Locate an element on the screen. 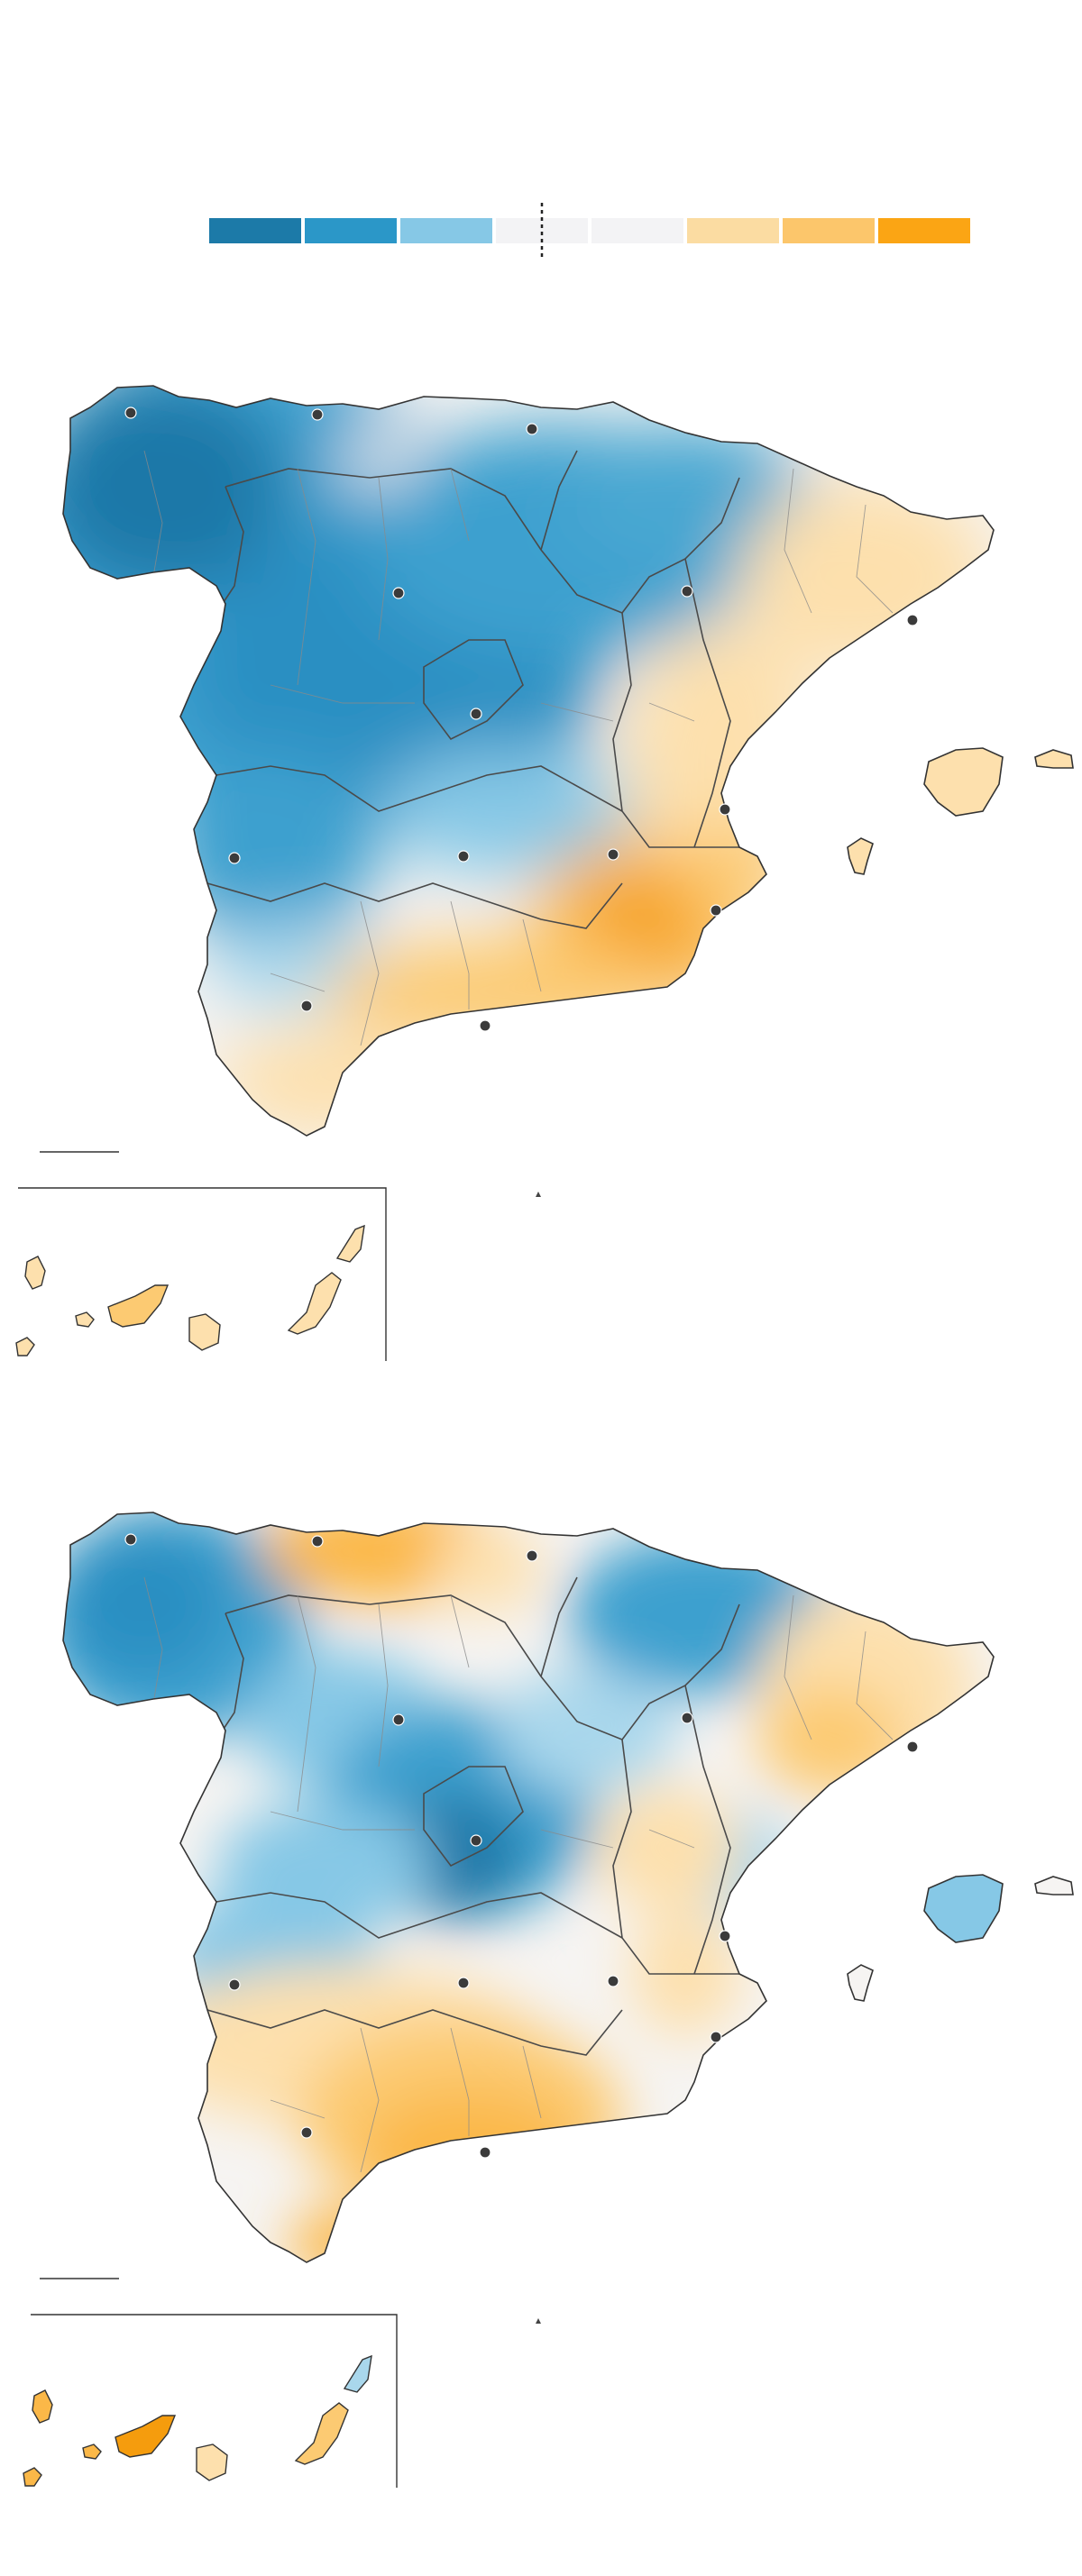 The image size is (1082, 2576). legend-swatch-normal-high is located at coordinates (637, 230).